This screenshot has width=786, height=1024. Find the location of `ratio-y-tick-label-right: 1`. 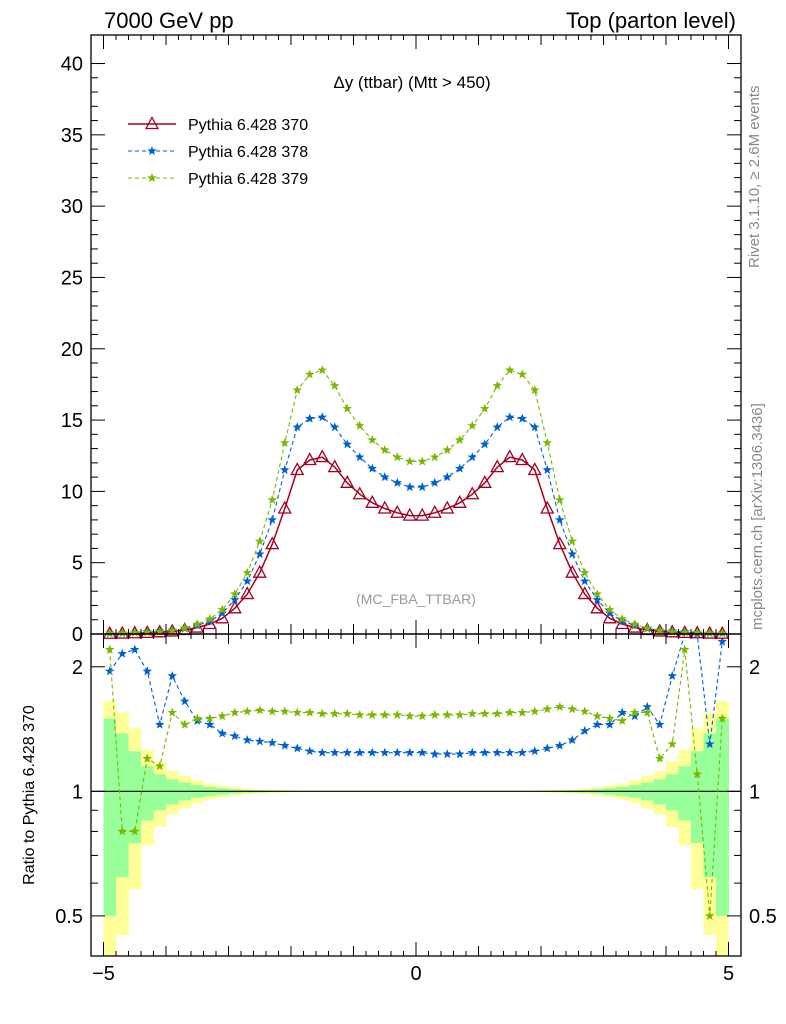

ratio-y-tick-label-right: 1 is located at coordinates (754, 792).